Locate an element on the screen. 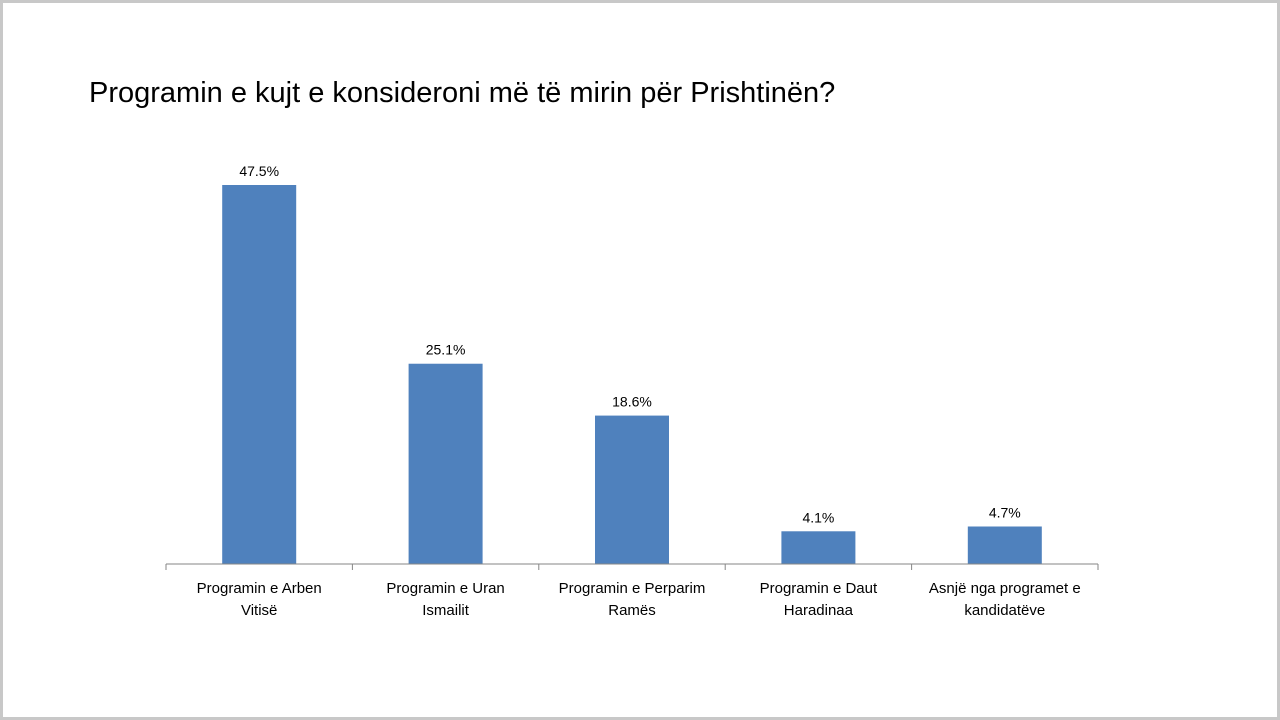 Image resolution: width=1280 pixels, height=720 pixels. data-label: 4.1% is located at coordinates (818, 517).